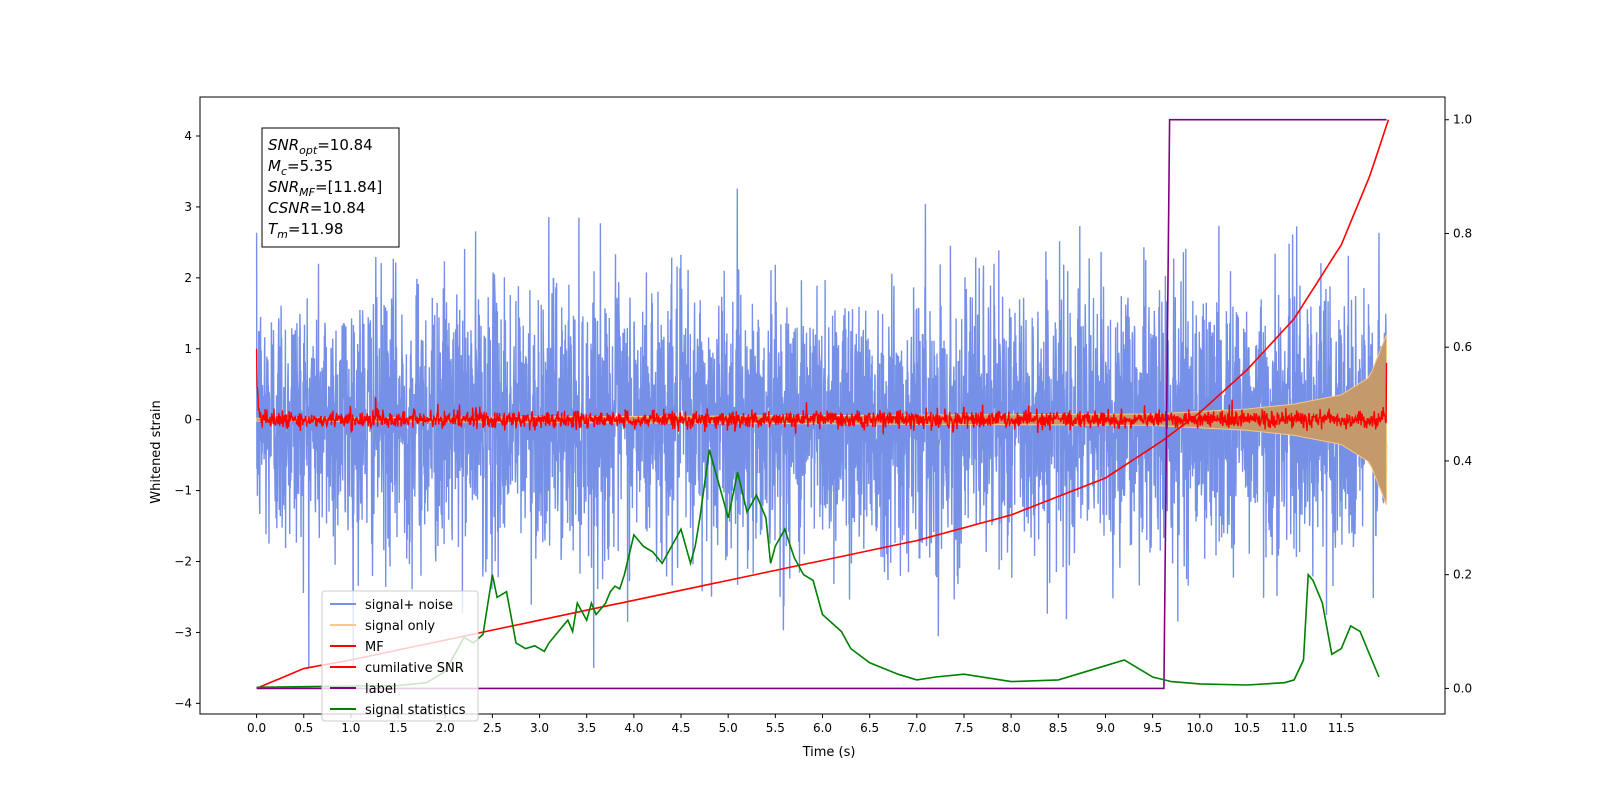 Image resolution: width=1600 pixels, height=800 pixels. What do you see at coordinates (822, 728) in the screenshot?
I see `x-tick-label: 6.0` at bounding box center [822, 728].